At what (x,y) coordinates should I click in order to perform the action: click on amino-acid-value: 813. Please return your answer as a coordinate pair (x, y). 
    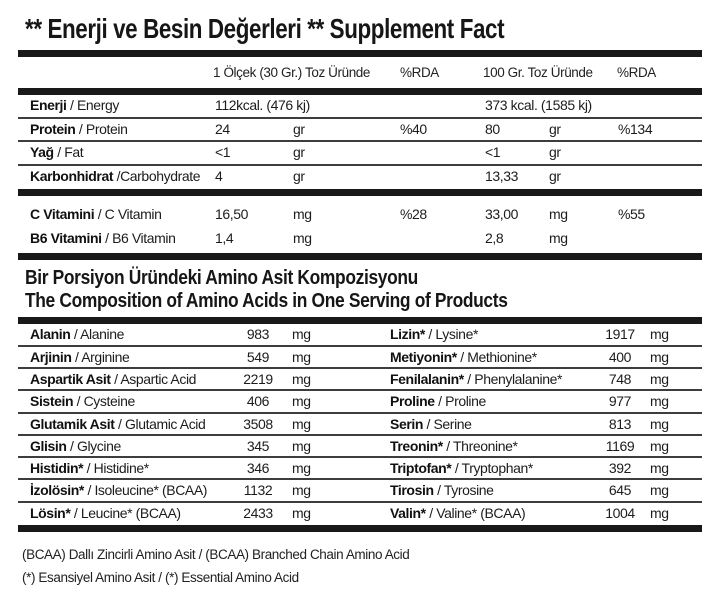
    Looking at the image, I should click on (620, 423).